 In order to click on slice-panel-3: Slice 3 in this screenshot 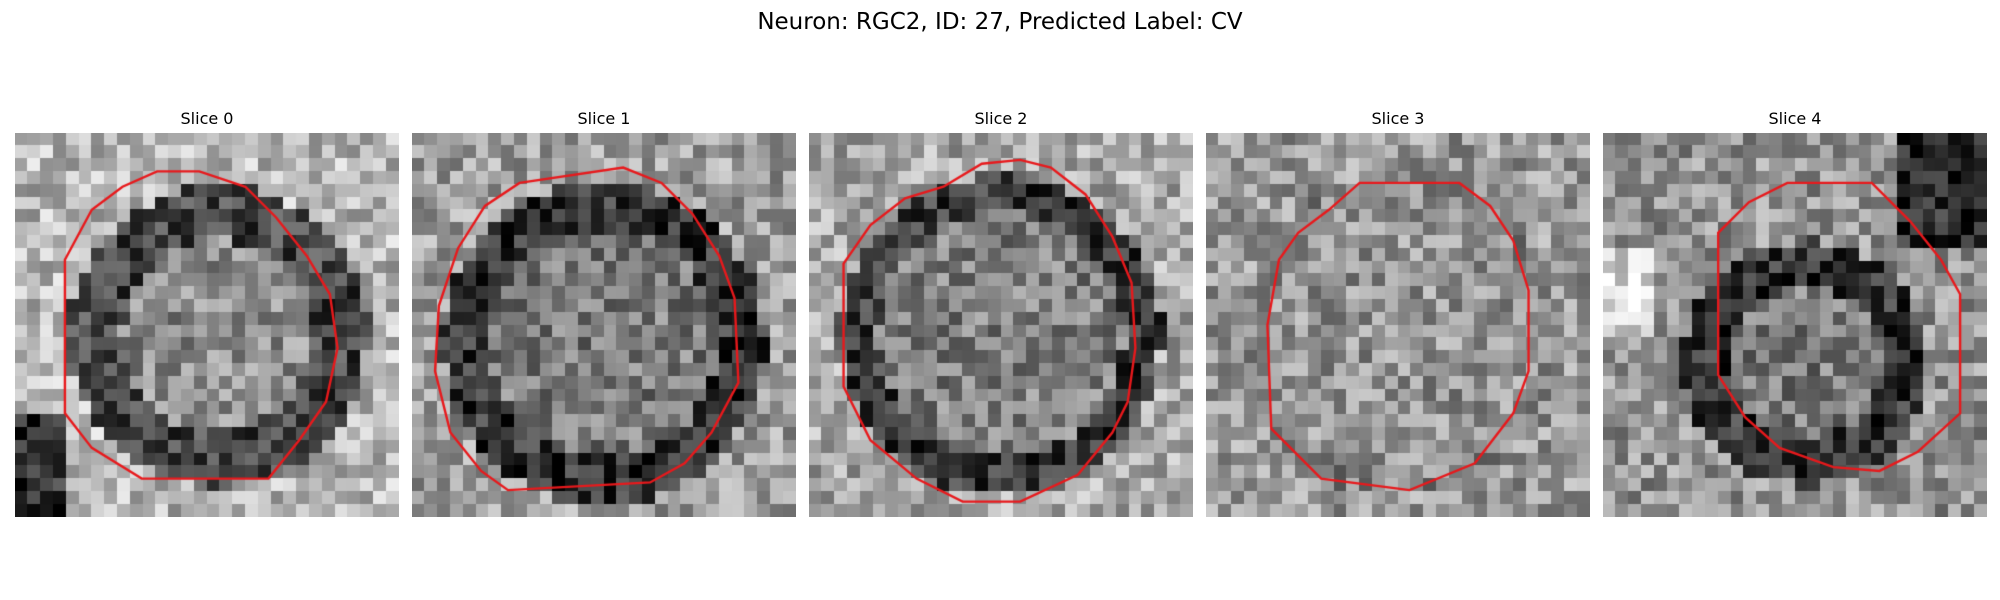, I will do `click(1398, 312)`.